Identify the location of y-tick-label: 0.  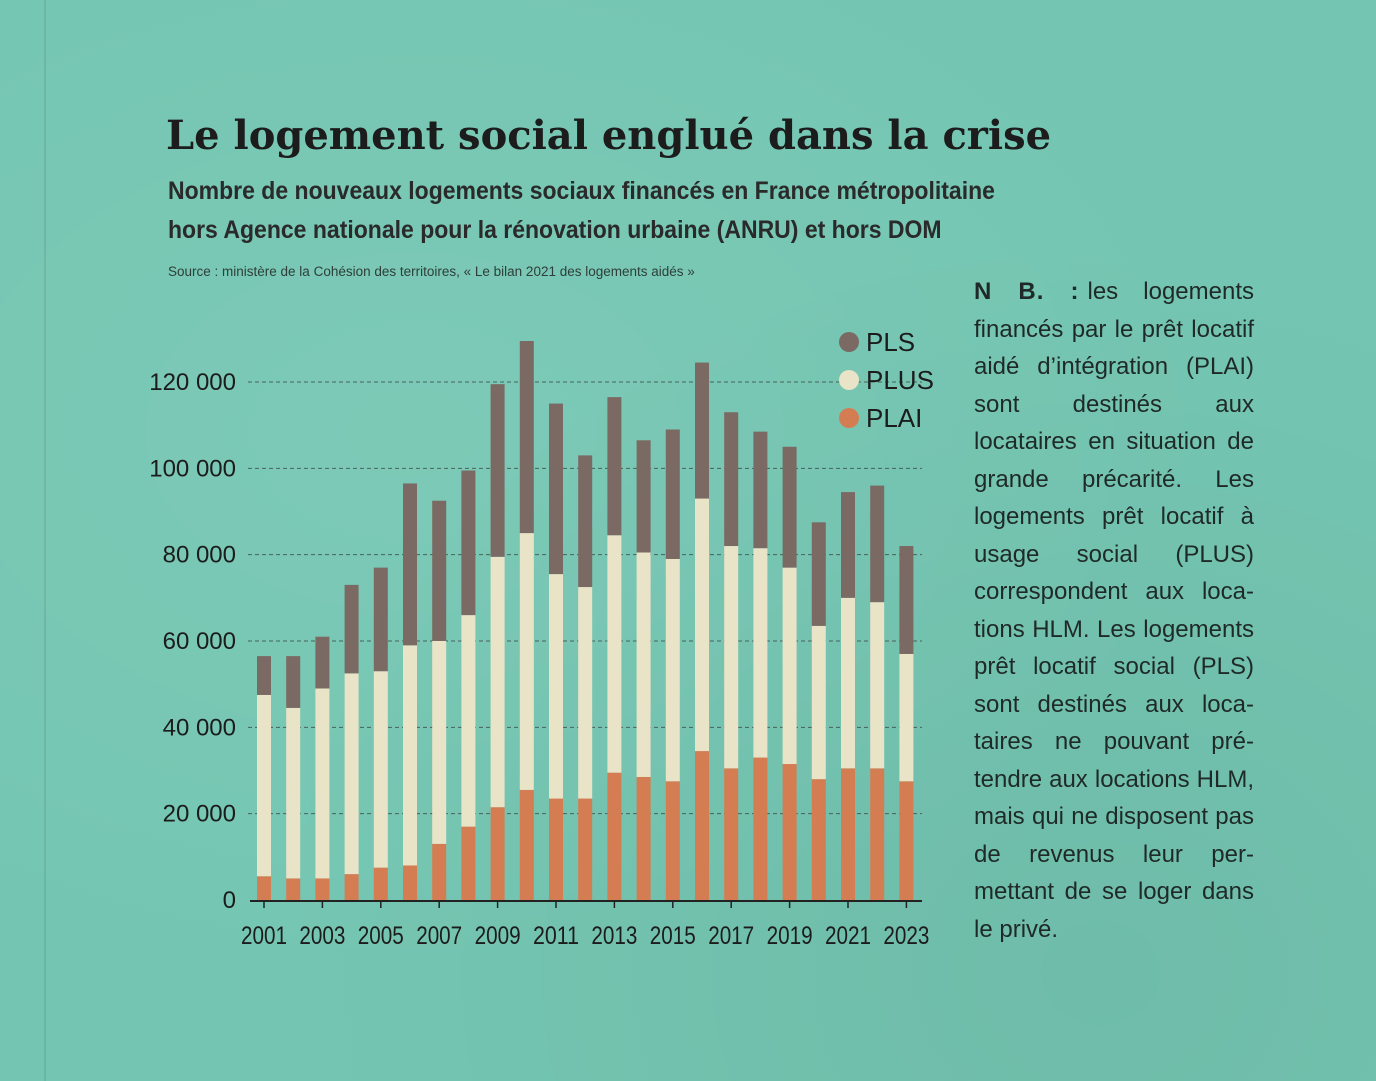
(229, 900).